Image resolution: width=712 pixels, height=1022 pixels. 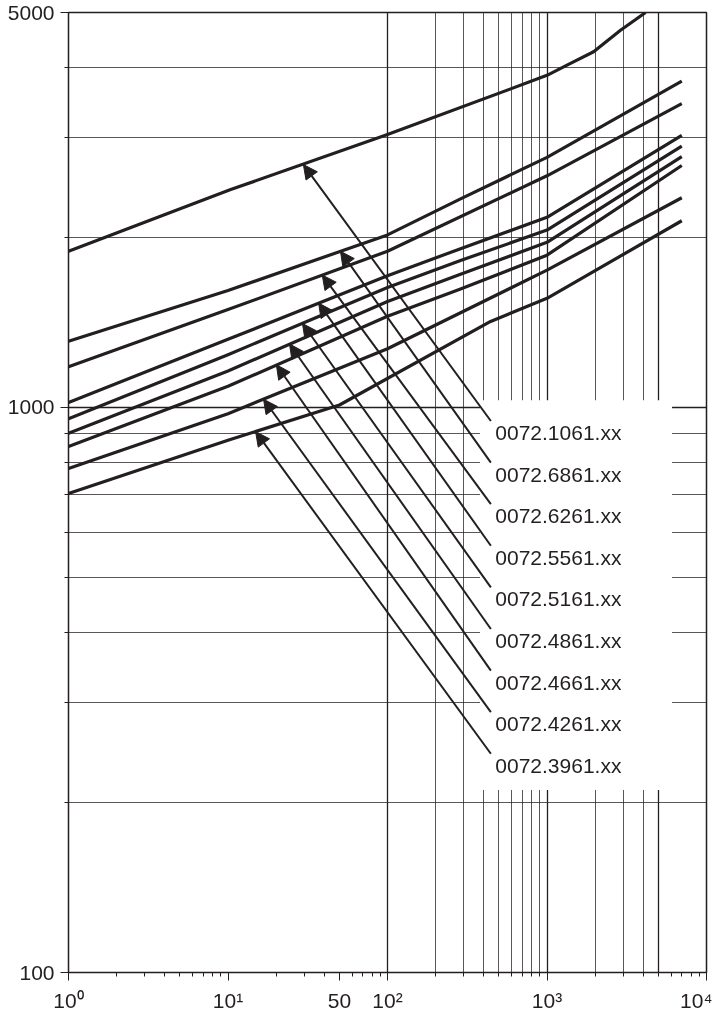 I want to click on y-tick-label: 100, so click(x=37, y=972).